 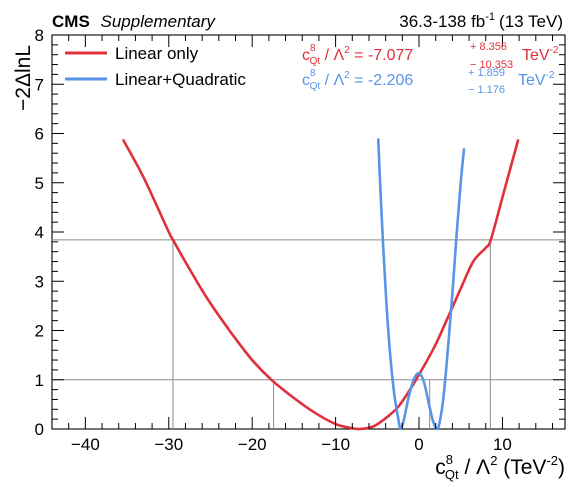 I want to click on x-axis-label: c8 Qt / Λ2 (TeV-2), so click(x=500, y=467).